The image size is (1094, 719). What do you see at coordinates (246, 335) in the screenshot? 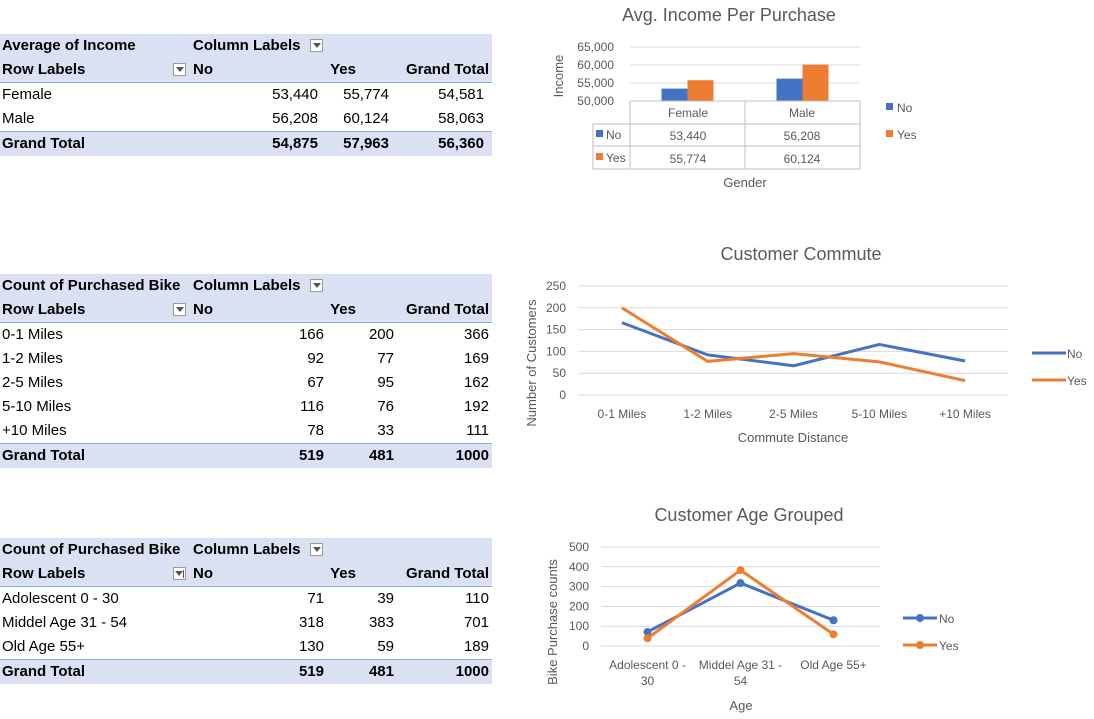
I see `table-row: 0-1 Miles 166 200 366` at bounding box center [246, 335].